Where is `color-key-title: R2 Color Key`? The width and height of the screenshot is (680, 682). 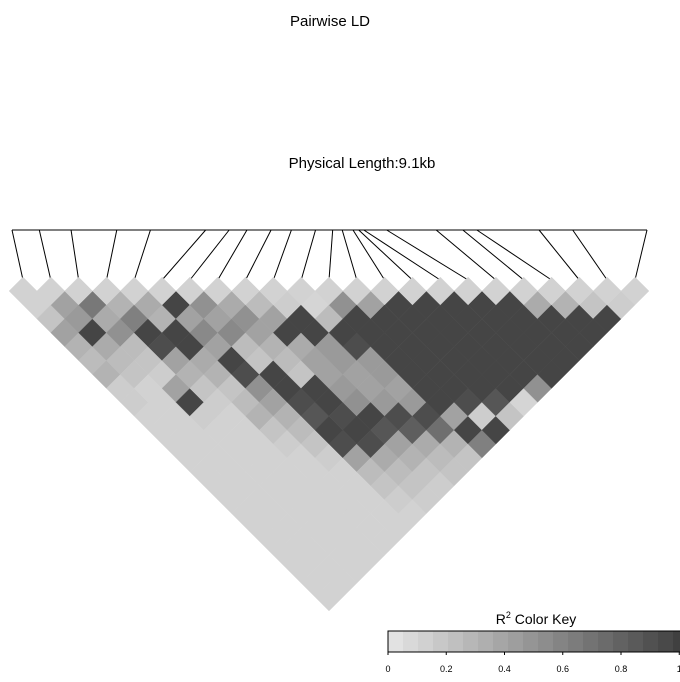
color-key-title: R2 Color Key is located at coordinates (536, 618).